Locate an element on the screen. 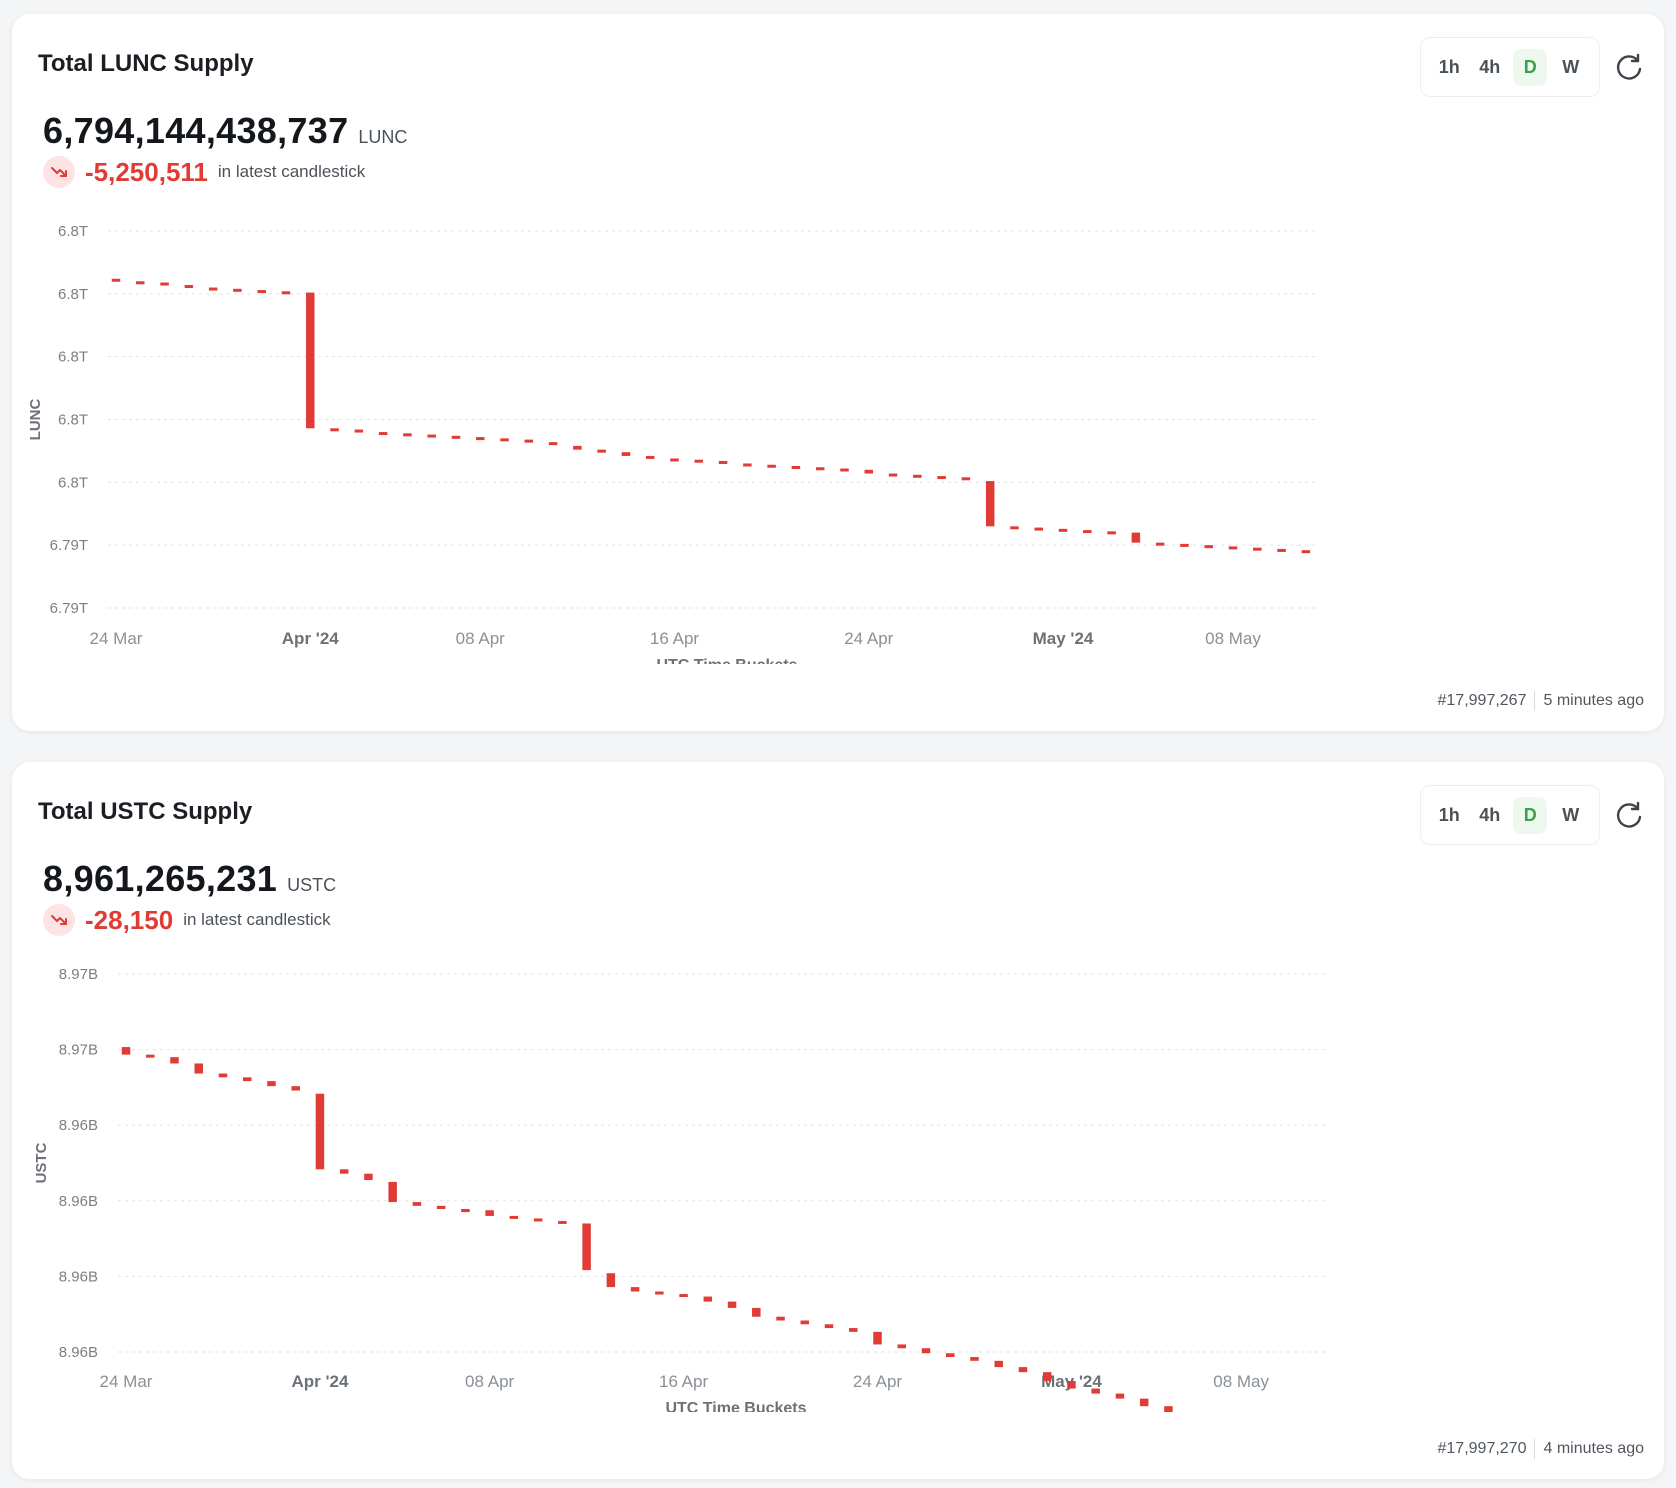 The image size is (1676, 1488). block-number: #17,997,270 is located at coordinates (1482, 1448).